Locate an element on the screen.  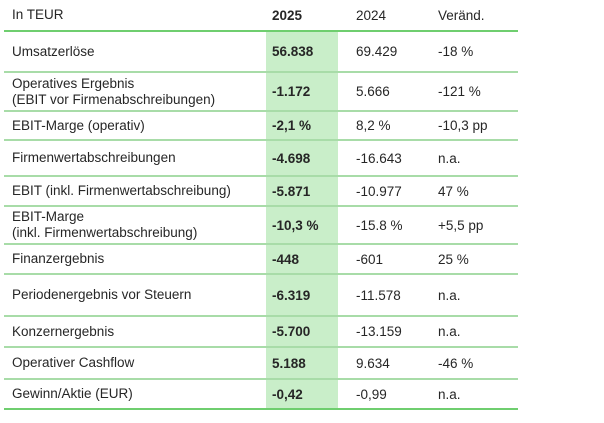
value-2024: 8,2 % is located at coordinates (373, 125).